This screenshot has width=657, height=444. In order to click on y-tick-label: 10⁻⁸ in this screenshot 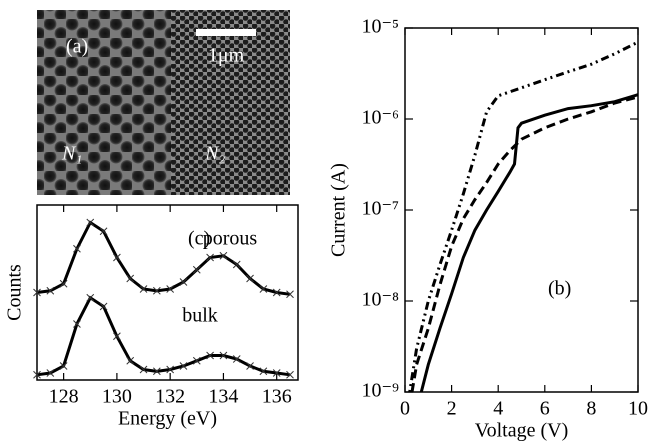, I will do `click(380, 300)`.